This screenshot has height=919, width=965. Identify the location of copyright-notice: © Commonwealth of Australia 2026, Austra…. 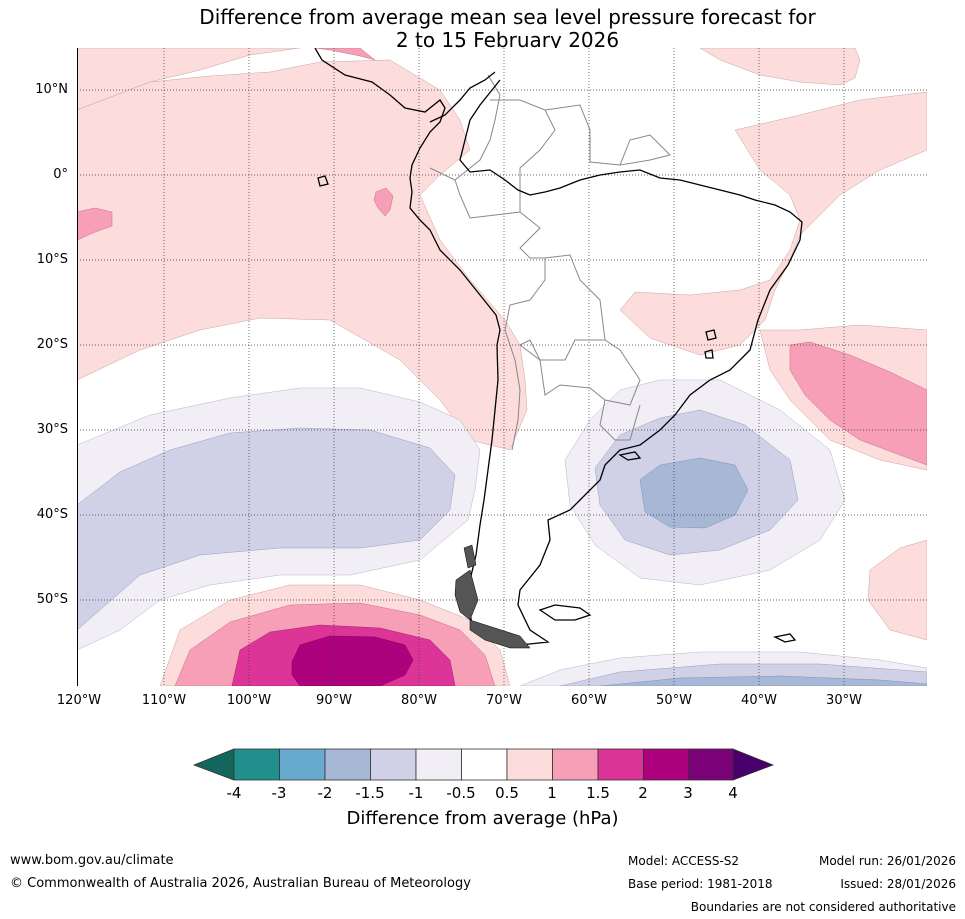
(240, 883).